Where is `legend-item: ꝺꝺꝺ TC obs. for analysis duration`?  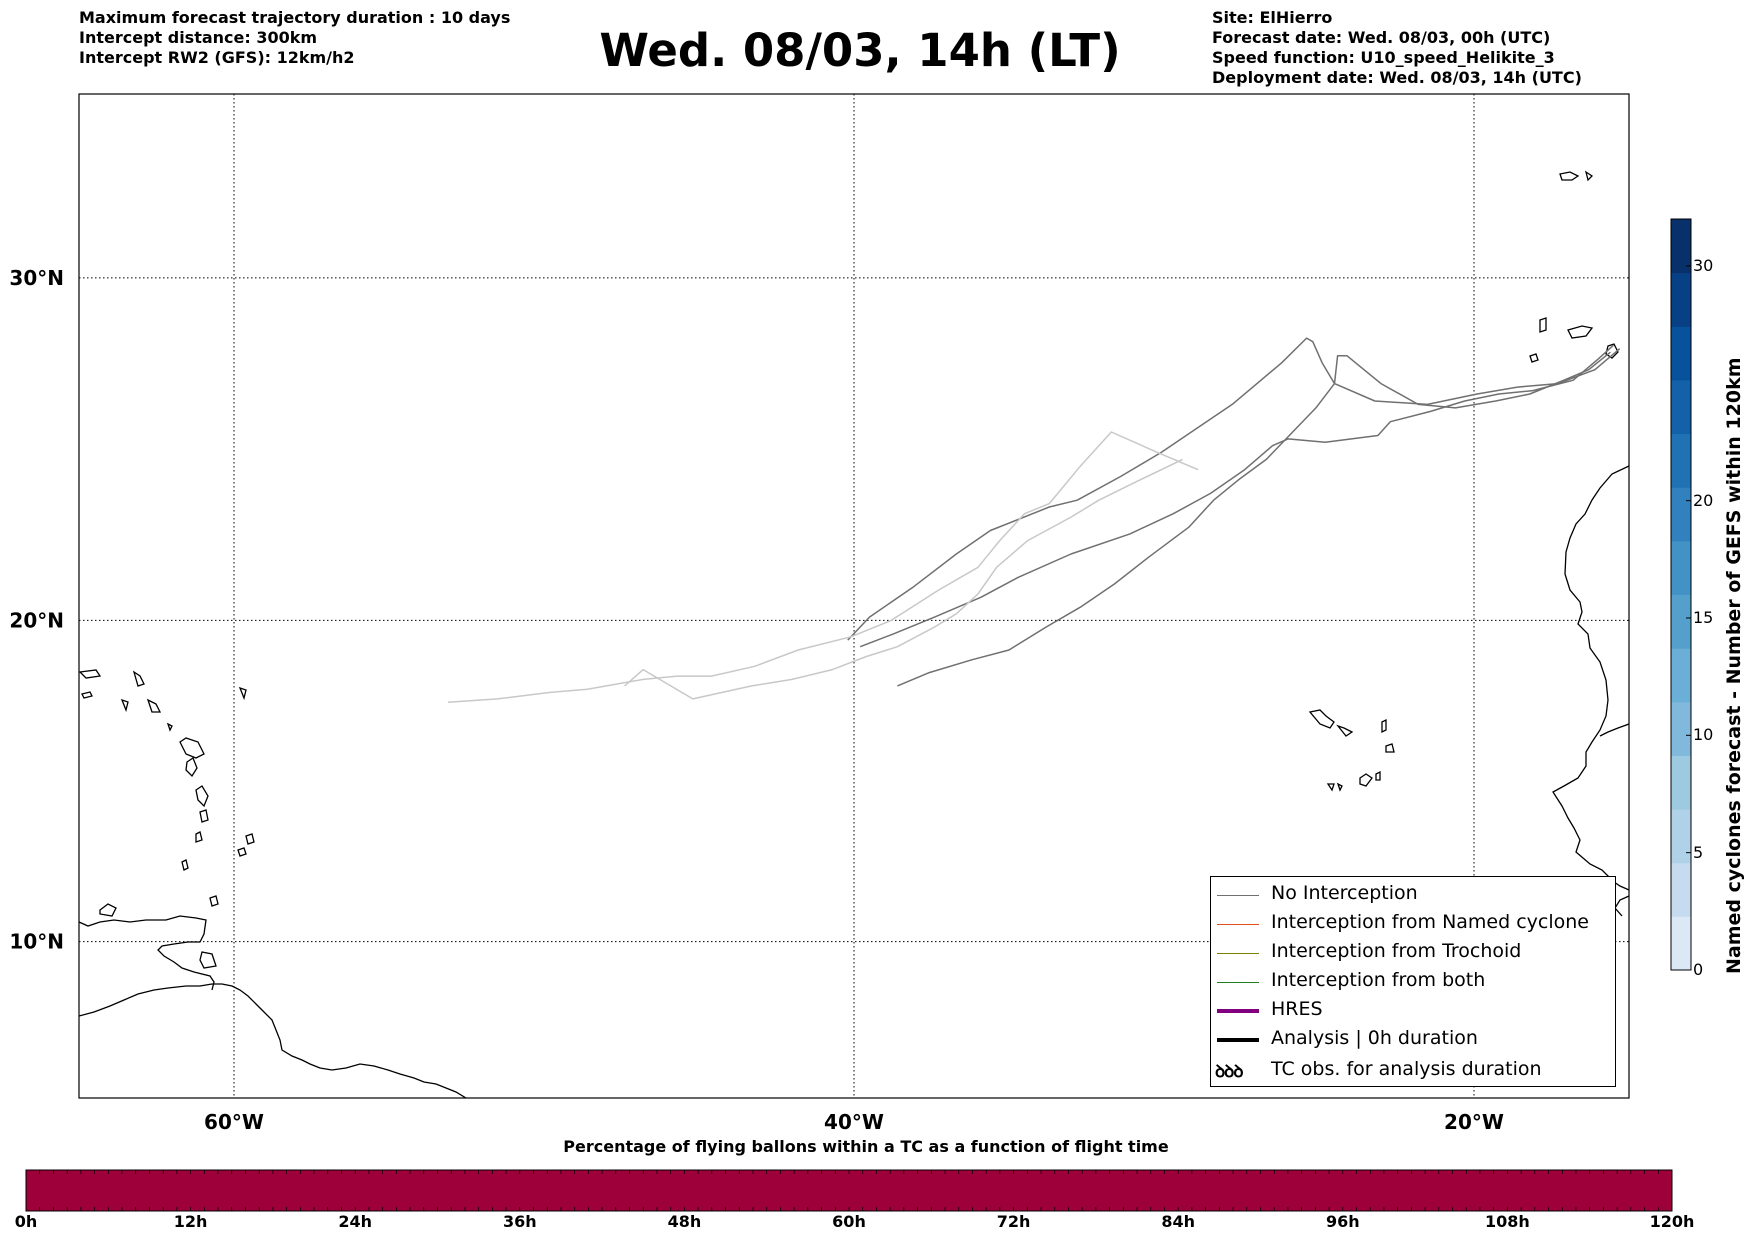
legend-item: ꝺꝺꝺ TC obs. for analysis duration is located at coordinates (1413, 1071).